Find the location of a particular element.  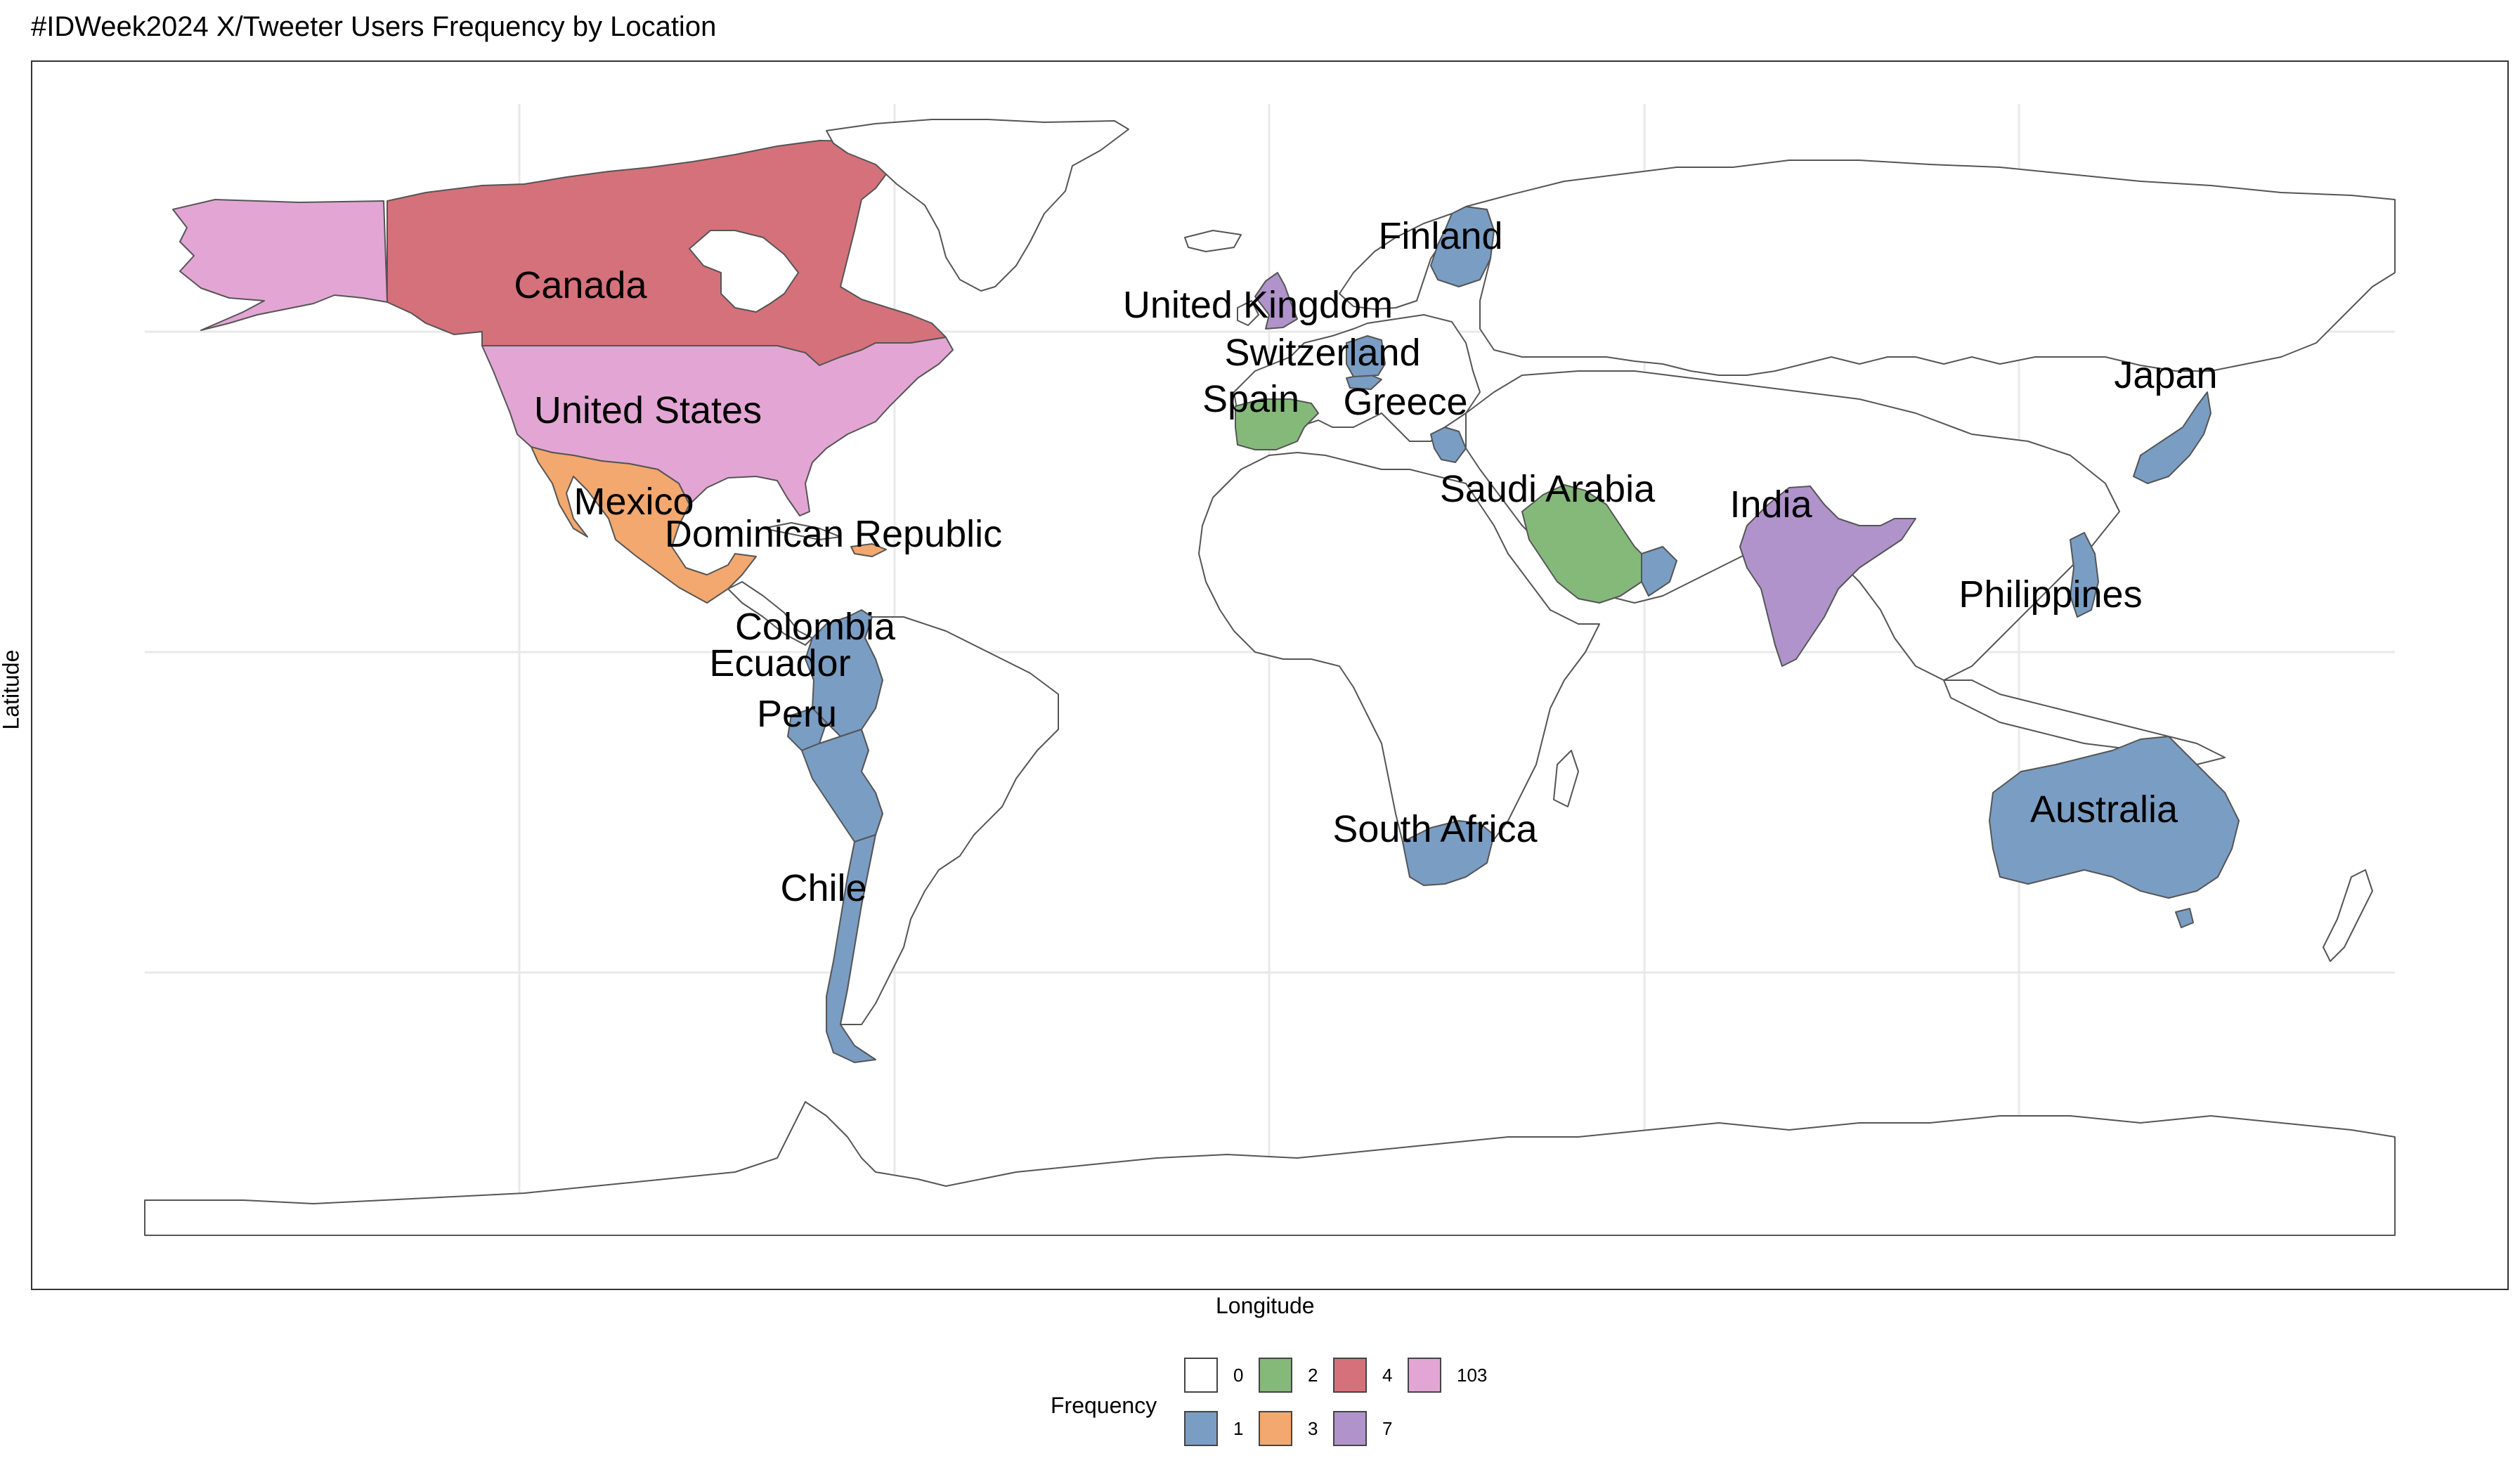

legend-item-4: 4 is located at coordinates (1362, 1375).